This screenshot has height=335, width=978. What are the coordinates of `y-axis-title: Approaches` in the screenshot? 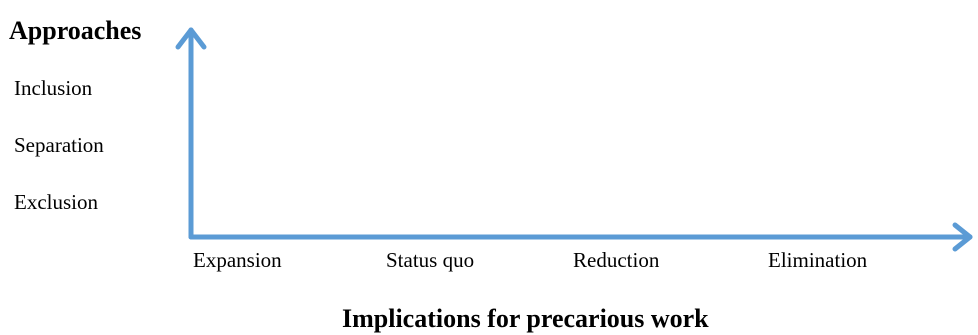 It's located at (75, 30).